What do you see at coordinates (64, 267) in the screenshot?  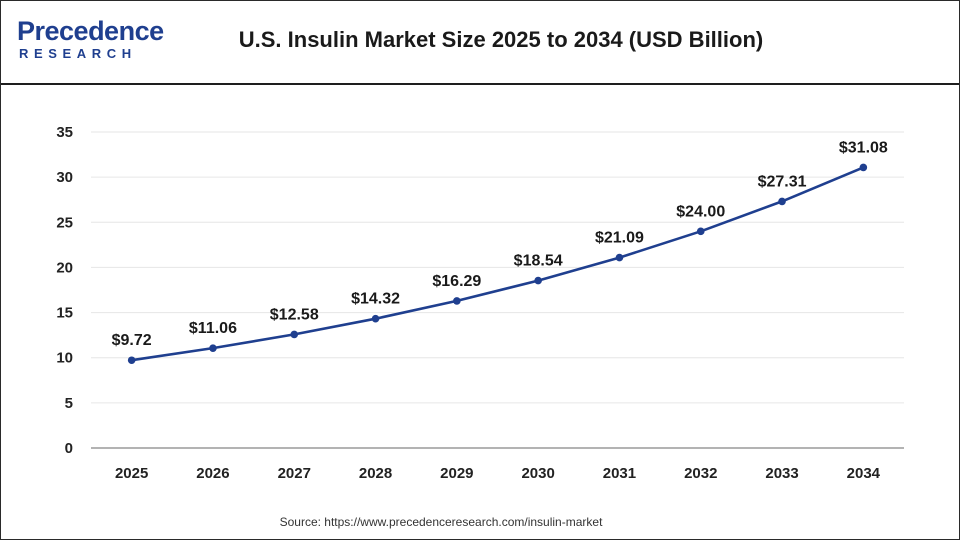 I see `y-tick-label-20: 20` at bounding box center [64, 267].